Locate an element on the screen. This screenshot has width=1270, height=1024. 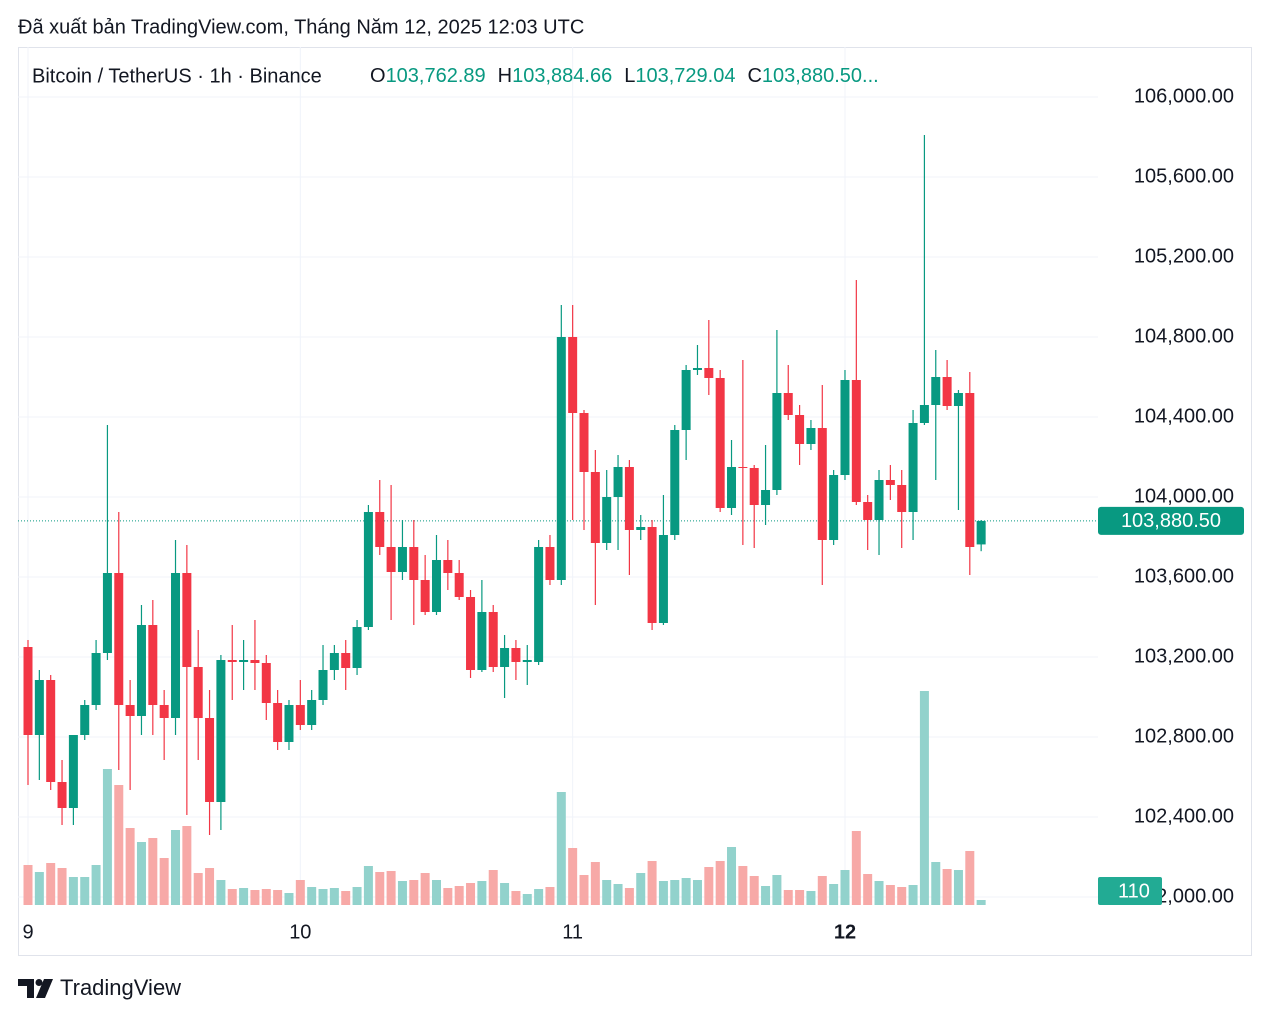
ohlc-key: L is located at coordinates (629, 76).